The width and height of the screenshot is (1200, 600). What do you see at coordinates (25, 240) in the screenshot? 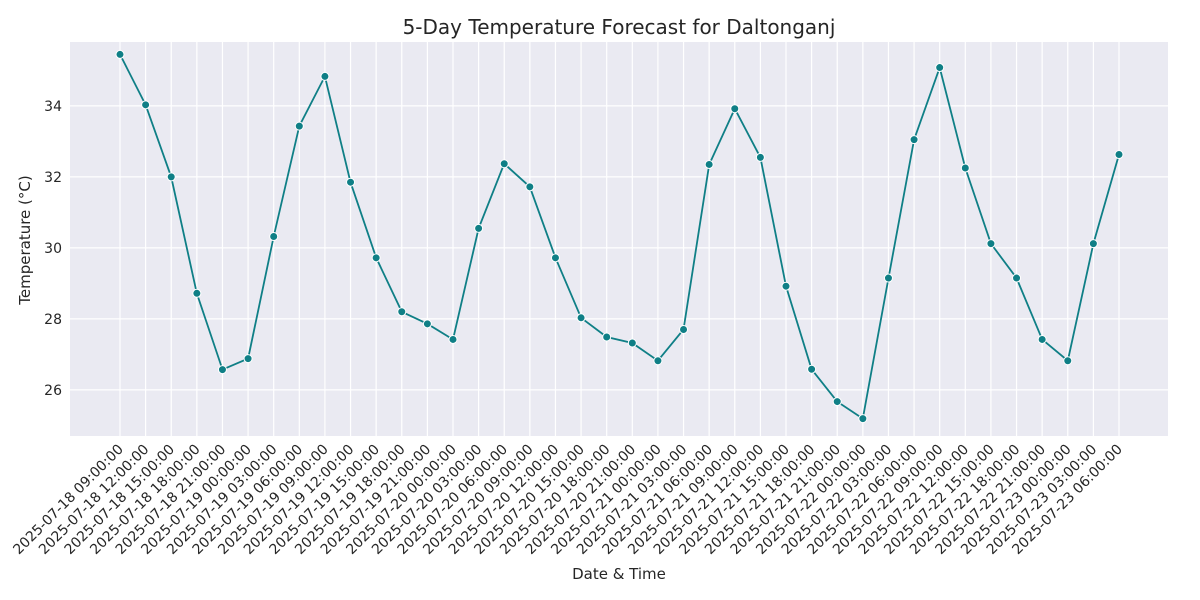
I see `y-axis-label: Temperature (°C)` at bounding box center [25, 240].